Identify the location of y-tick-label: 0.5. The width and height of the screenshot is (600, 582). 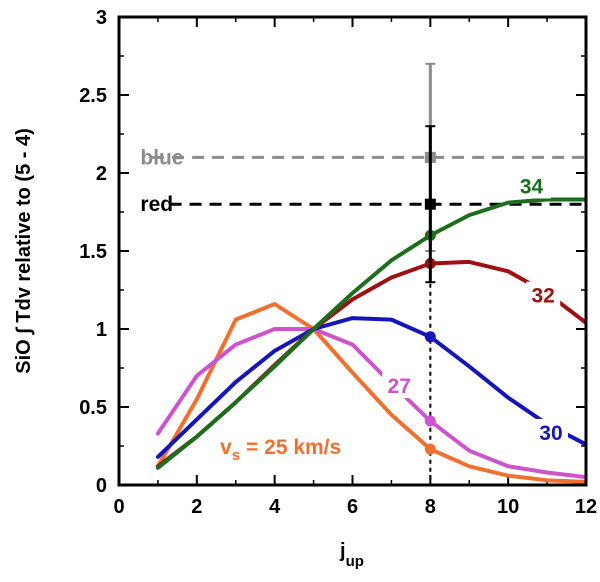
(93, 408).